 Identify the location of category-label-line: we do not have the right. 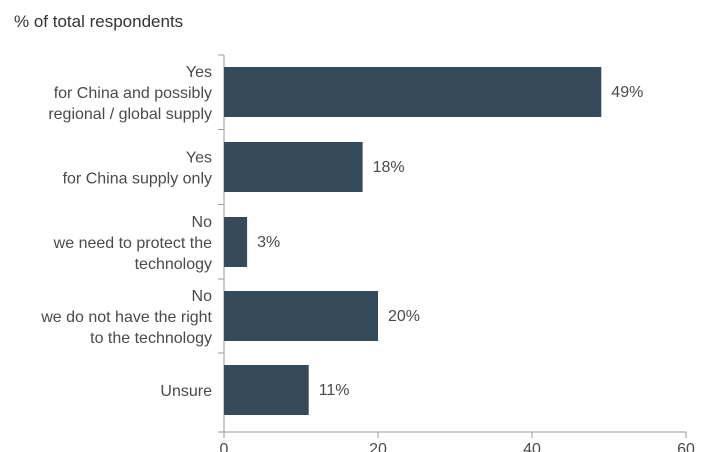
(126, 317).